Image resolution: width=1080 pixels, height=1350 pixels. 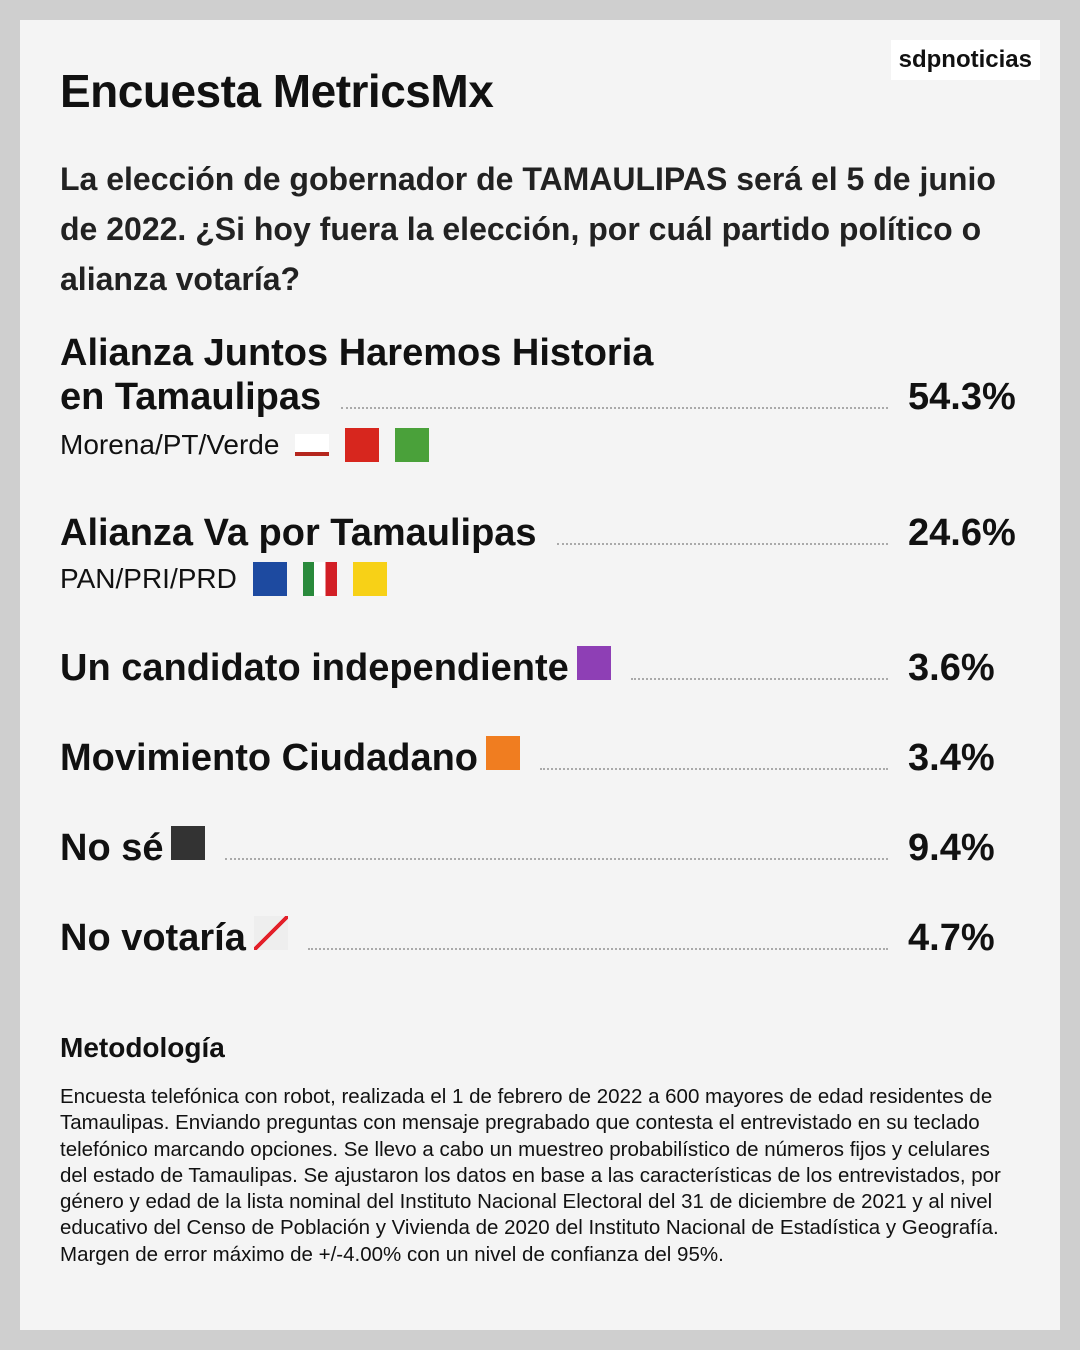 I want to click on result-label: No sé, so click(x=112, y=848).